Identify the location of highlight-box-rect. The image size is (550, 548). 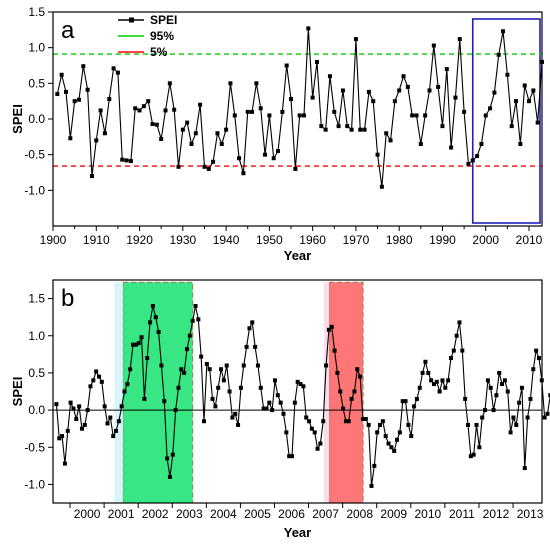
(506, 121).